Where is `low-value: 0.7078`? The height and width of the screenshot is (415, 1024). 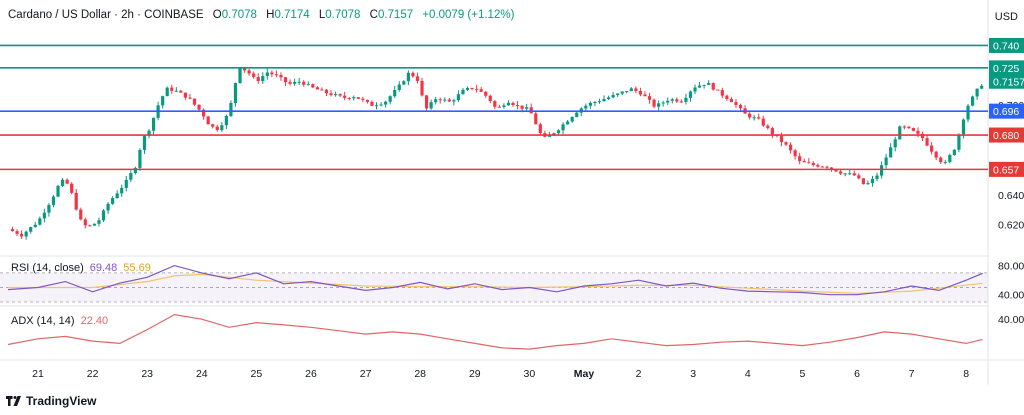
low-value: 0.7078 is located at coordinates (343, 15).